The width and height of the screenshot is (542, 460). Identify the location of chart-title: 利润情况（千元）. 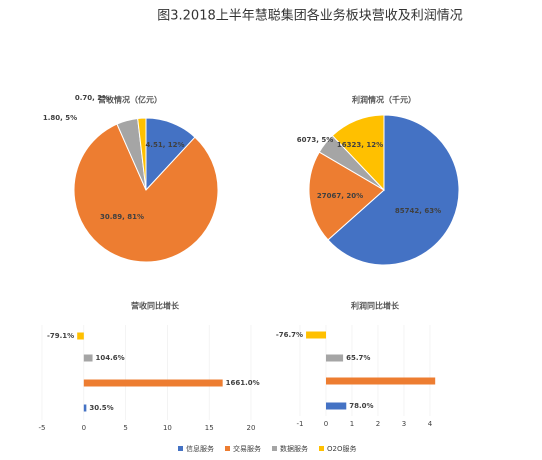
(383, 100).